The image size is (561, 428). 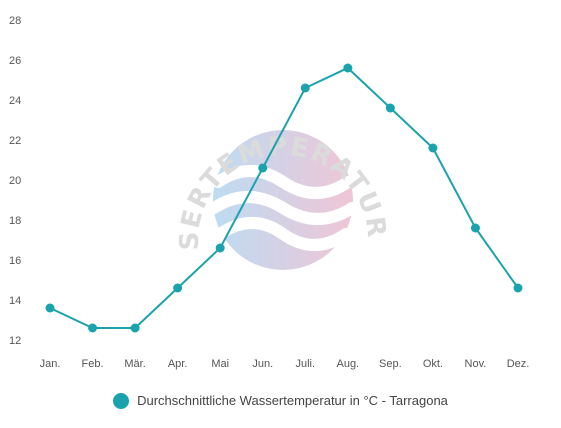 What do you see at coordinates (15, 101) in the screenshot?
I see `y-tick-label: 24` at bounding box center [15, 101].